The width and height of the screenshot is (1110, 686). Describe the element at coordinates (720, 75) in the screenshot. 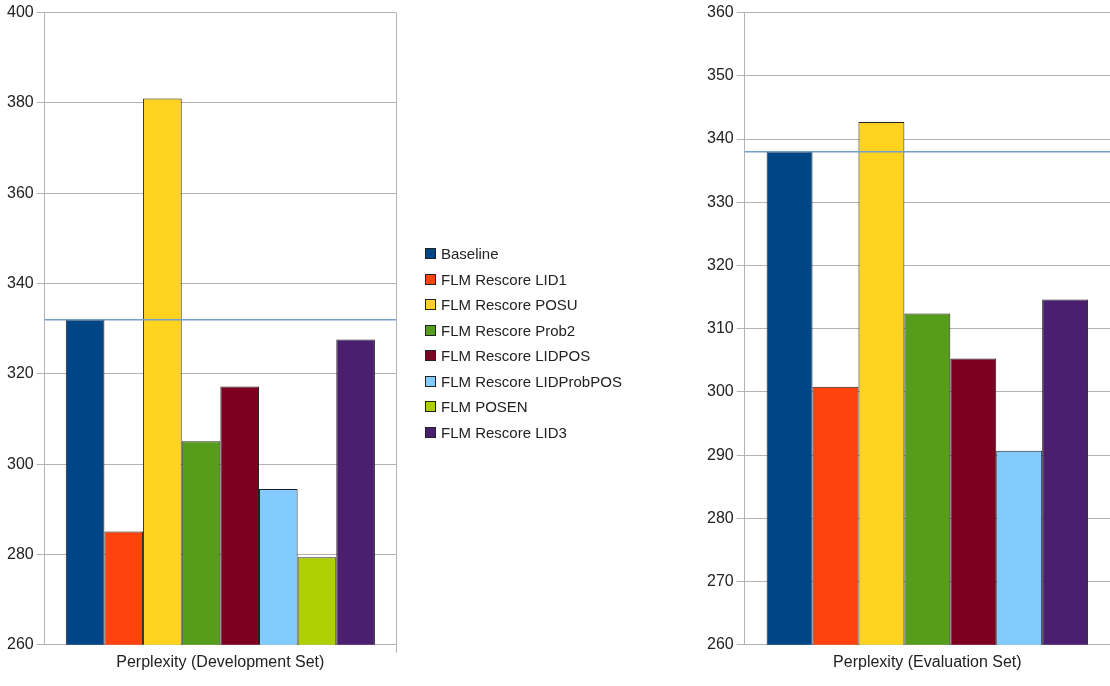

I see `y-tick-label: 350` at that location.